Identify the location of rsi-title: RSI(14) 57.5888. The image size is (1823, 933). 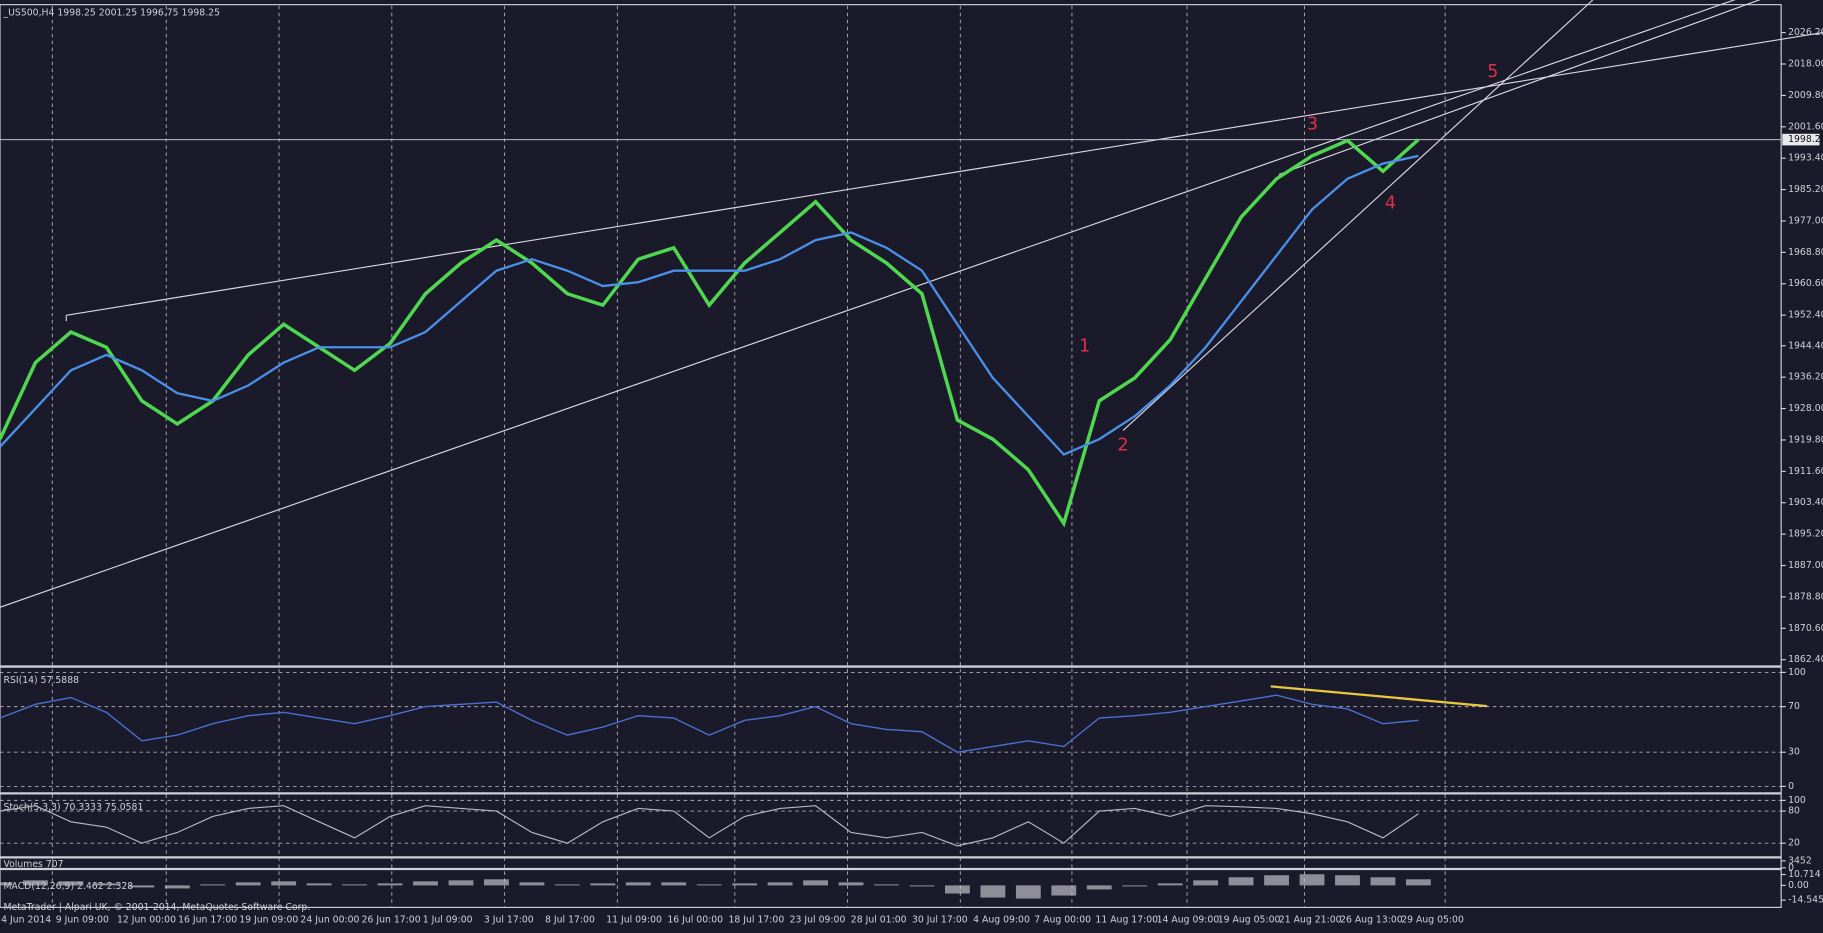
(41, 680).